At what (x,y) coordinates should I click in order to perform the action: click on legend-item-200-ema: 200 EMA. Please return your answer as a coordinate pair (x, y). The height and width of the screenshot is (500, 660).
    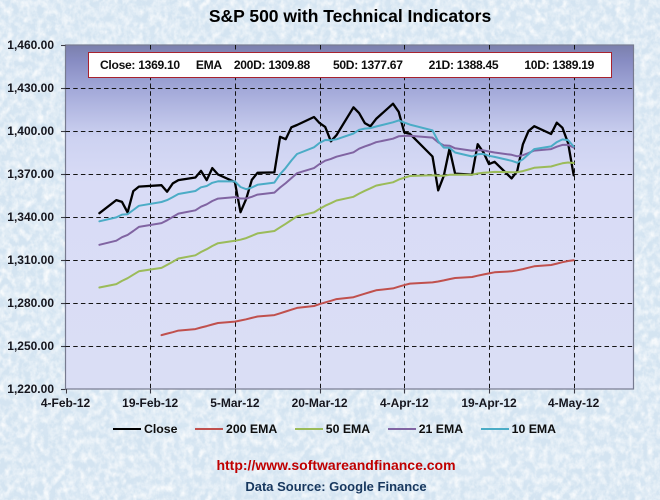
    Looking at the image, I should click on (236, 429).